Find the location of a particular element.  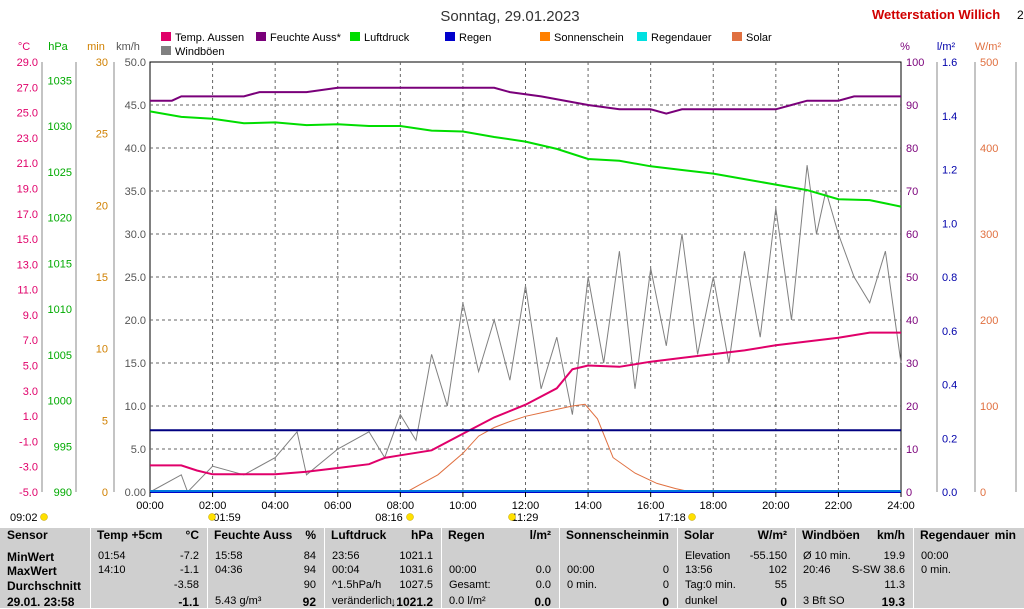

tick-humidity-8: 20 is located at coordinates (912, 407).